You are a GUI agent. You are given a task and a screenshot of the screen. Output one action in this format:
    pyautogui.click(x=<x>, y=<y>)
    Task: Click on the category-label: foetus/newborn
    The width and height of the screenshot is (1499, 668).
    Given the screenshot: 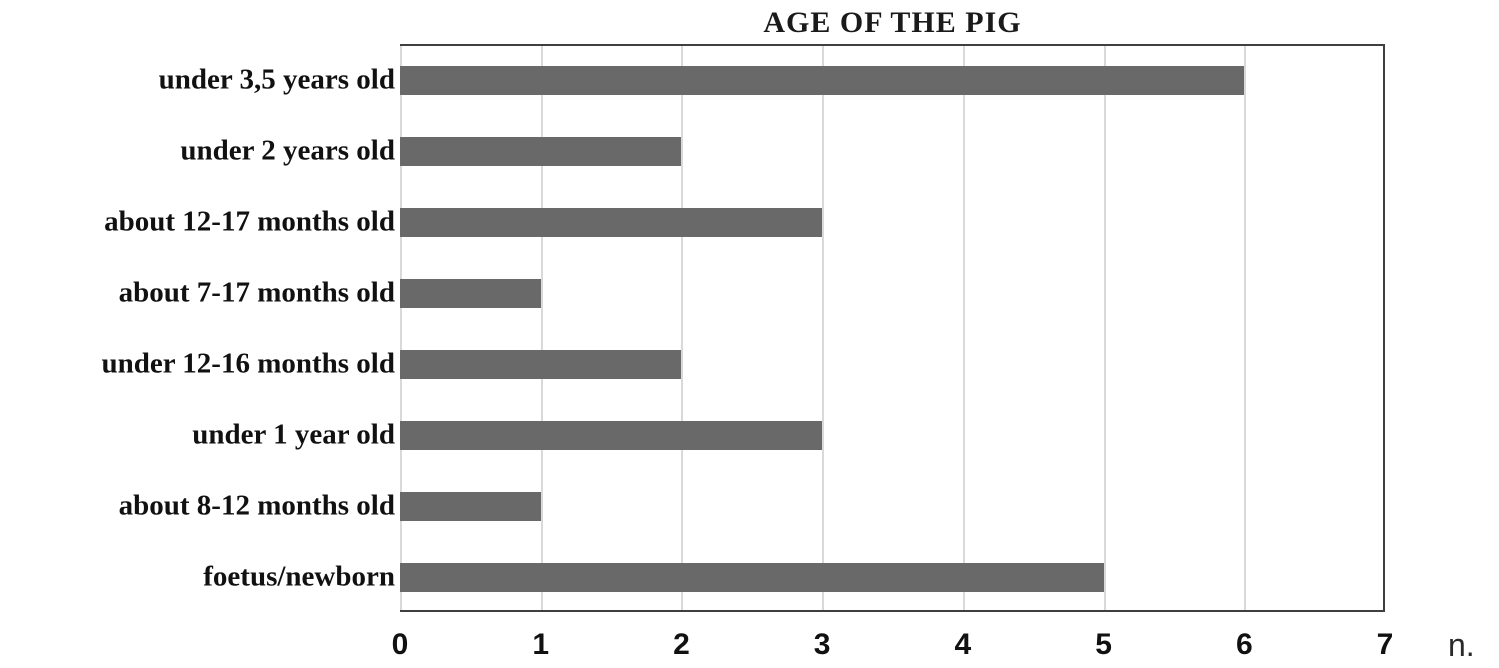 What is the action you would take?
    pyautogui.click(x=299, y=576)
    